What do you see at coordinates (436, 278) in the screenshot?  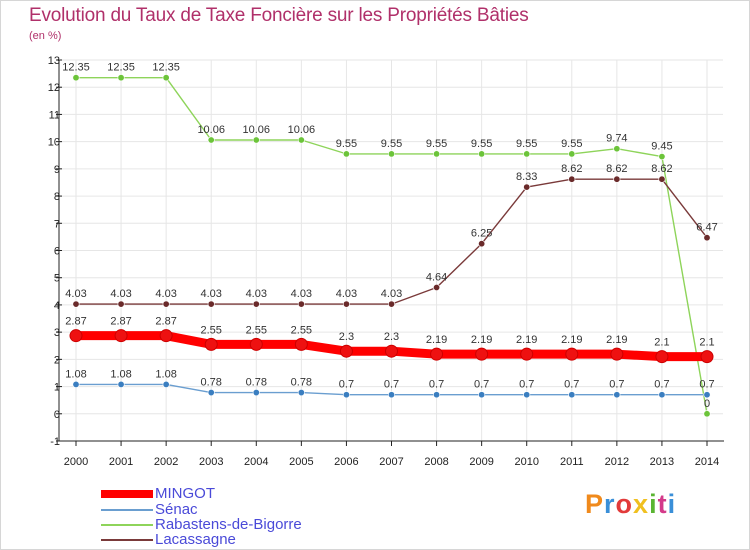 I see `data-label-lacassagne: 4.64` at bounding box center [436, 278].